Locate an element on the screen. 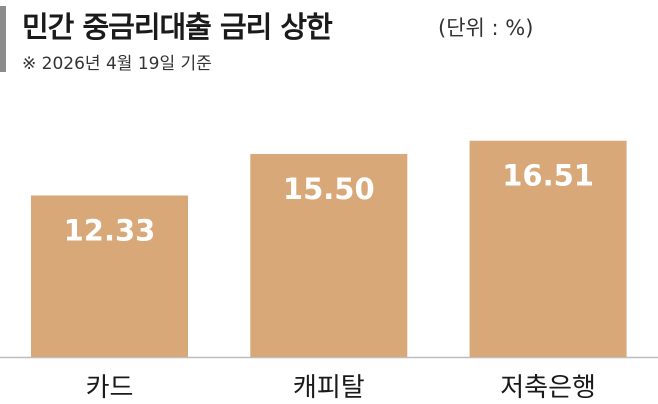  bar-value-label: 16.51 is located at coordinates (548, 176).